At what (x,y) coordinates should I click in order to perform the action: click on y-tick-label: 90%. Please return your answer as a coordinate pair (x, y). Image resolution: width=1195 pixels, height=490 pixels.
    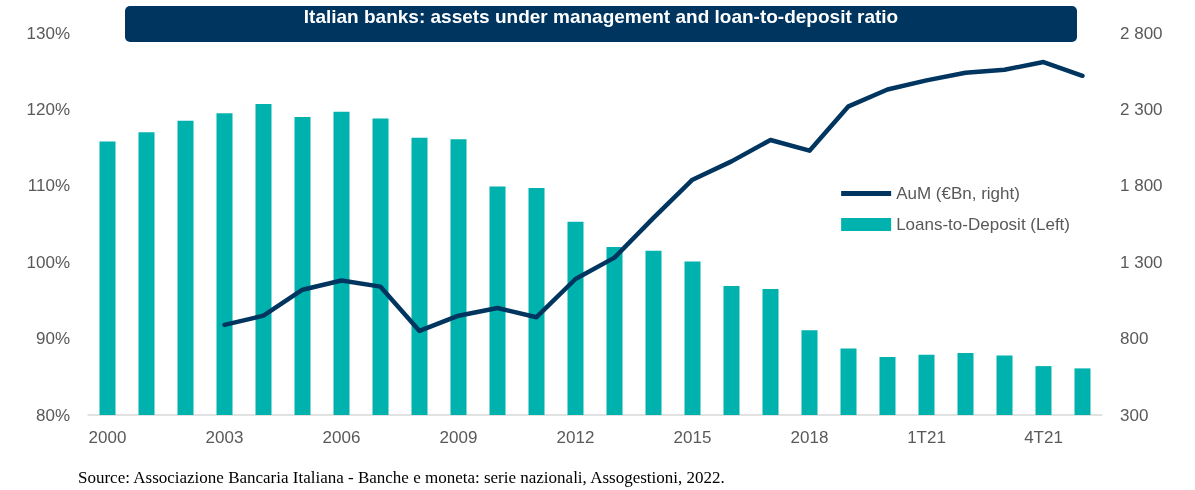
    Looking at the image, I should click on (52, 339).